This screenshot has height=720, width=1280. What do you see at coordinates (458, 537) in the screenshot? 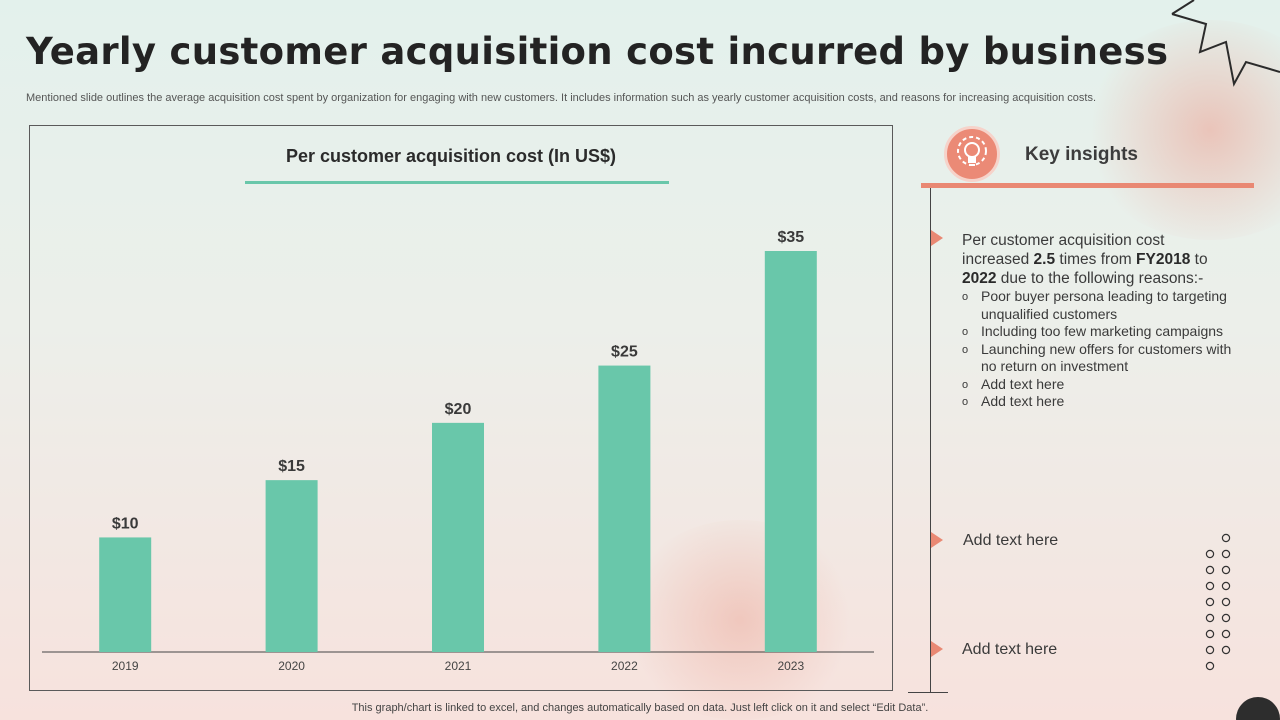
I see `bar-2021` at bounding box center [458, 537].